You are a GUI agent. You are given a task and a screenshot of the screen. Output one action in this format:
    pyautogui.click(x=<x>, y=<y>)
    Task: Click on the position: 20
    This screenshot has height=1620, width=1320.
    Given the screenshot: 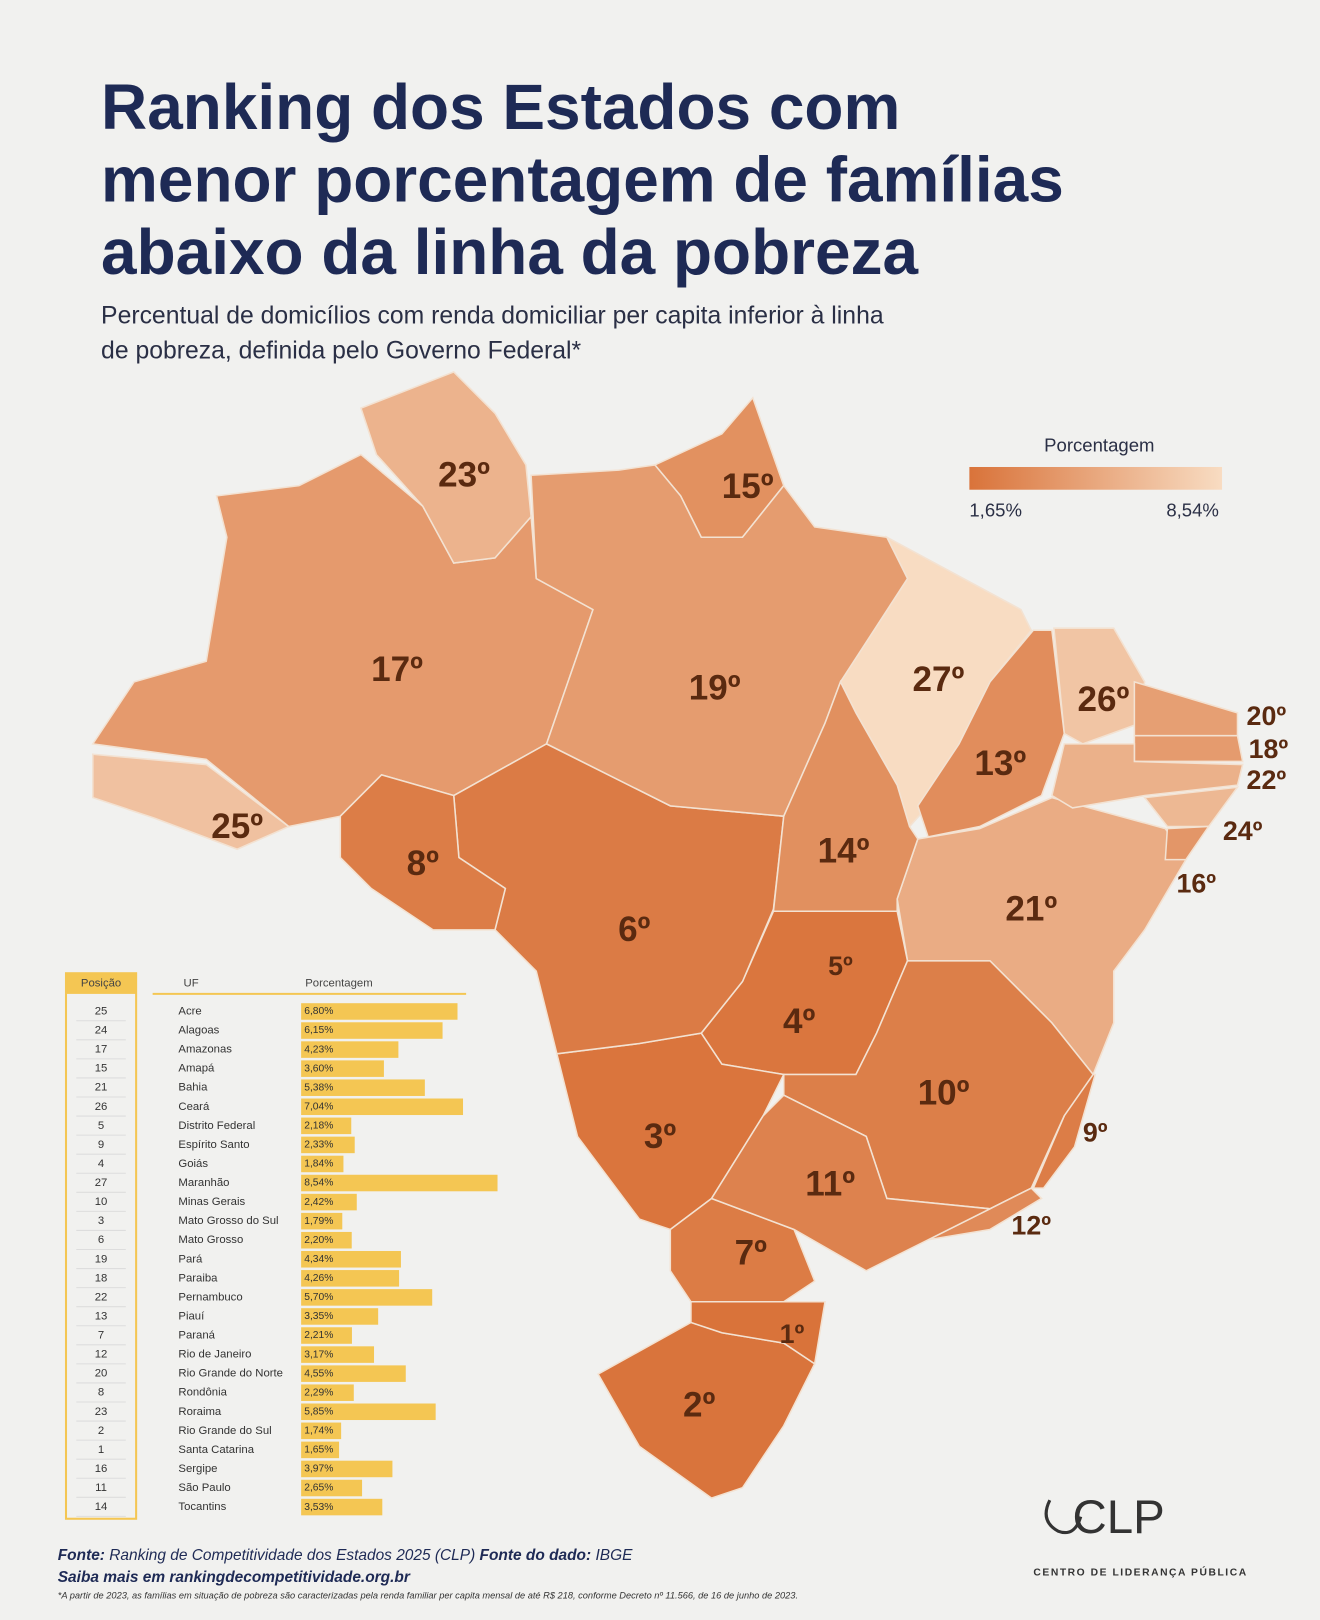 What is the action you would take?
    pyautogui.click(x=101, y=1374)
    